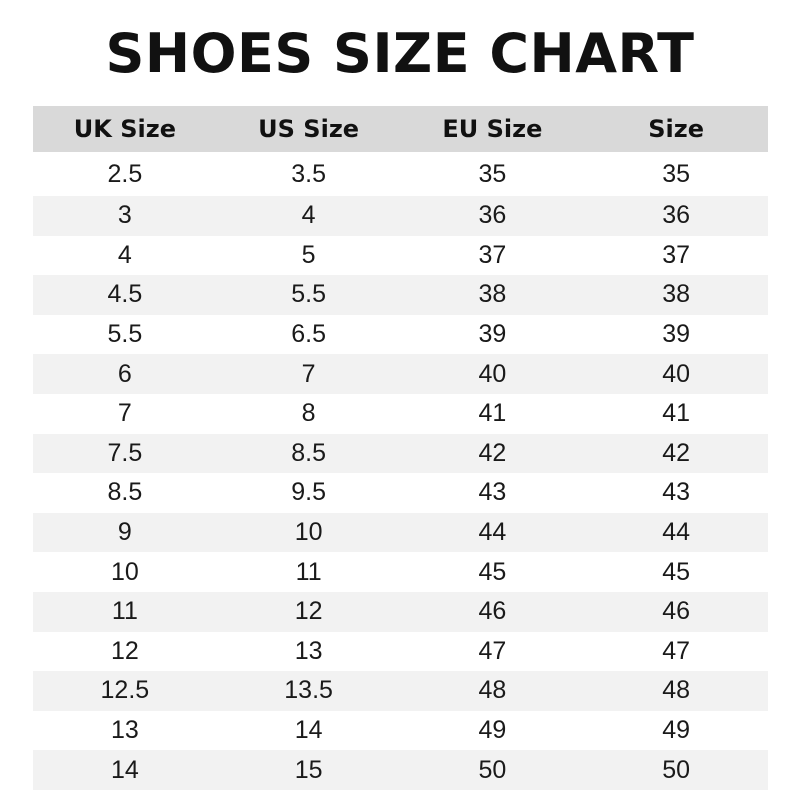  Describe the element at coordinates (125, 452) in the screenshot. I see `table-cell: 7.5` at that location.